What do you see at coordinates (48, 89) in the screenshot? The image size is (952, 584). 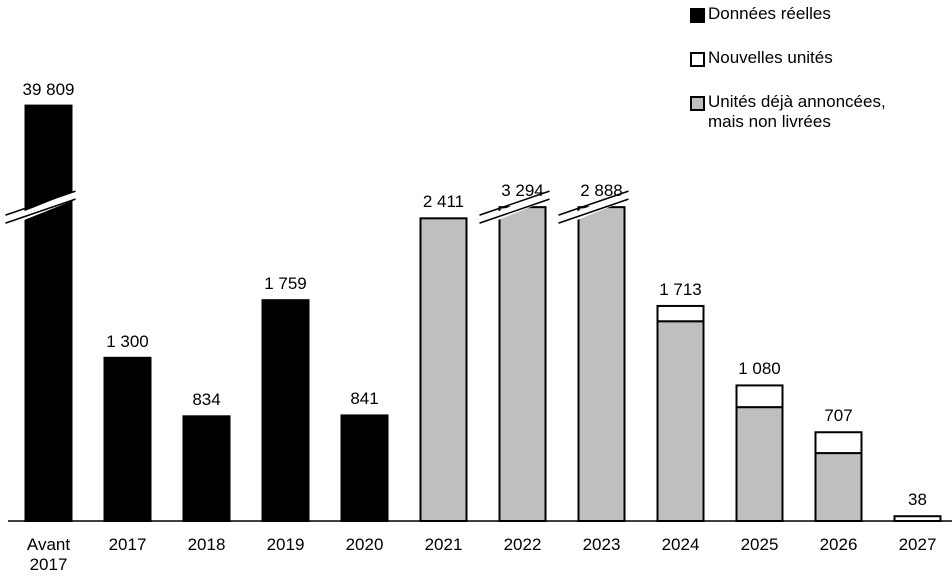 I see `total-label: 39 809` at bounding box center [48, 89].